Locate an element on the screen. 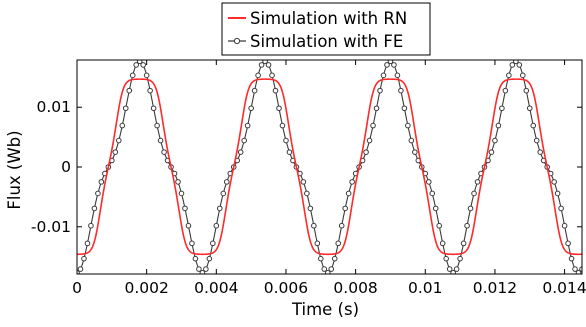 Image resolution: width=586 pixels, height=327 pixels. legend-label-fe: Simulation with FE is located at coordinates (326, 41).